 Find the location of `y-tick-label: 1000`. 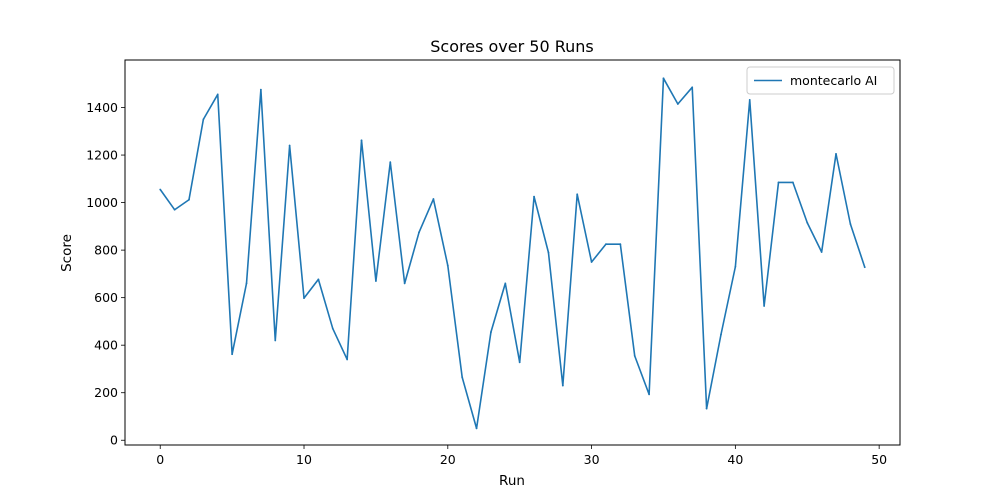

y-tick-label: 1000 is located at coordinates (102, 202).